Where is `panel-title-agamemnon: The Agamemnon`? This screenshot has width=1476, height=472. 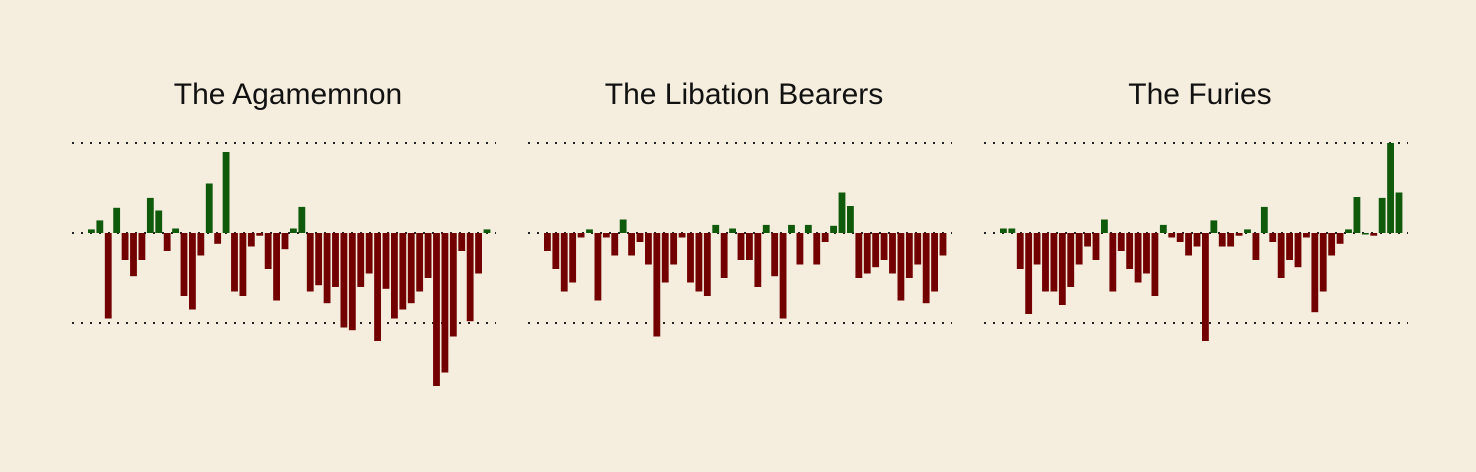
panel-title-agamemnon: The Agamemnon is located at coordinates (288, 94).